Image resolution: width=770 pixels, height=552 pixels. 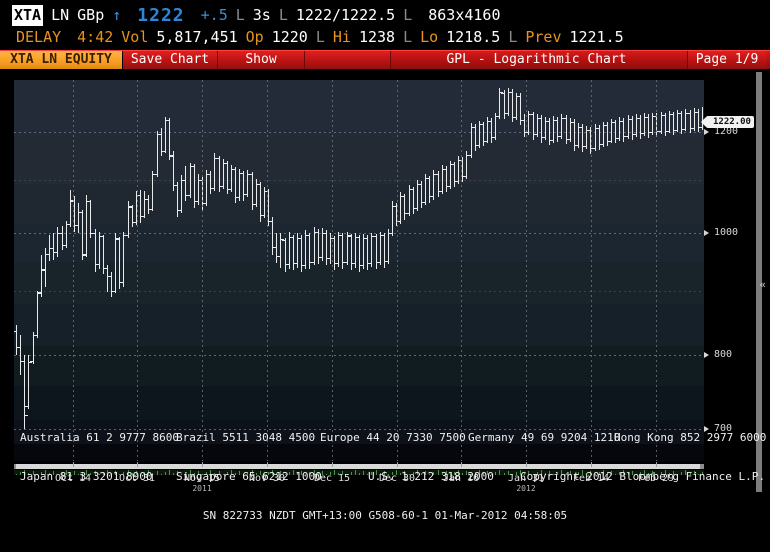 What do you see at coordinates (348, 60) in the screenshot?
I see `toolbar-spacer` at bounding box center [348, 60].